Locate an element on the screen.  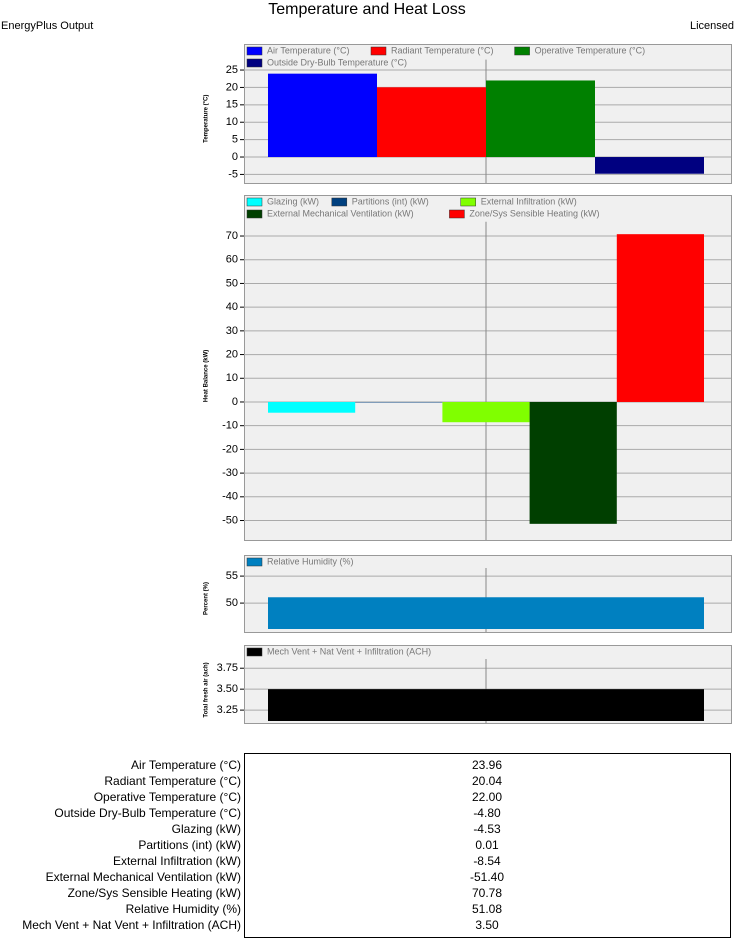
y-tick-label: 40 is located at coordinates (232, 307).